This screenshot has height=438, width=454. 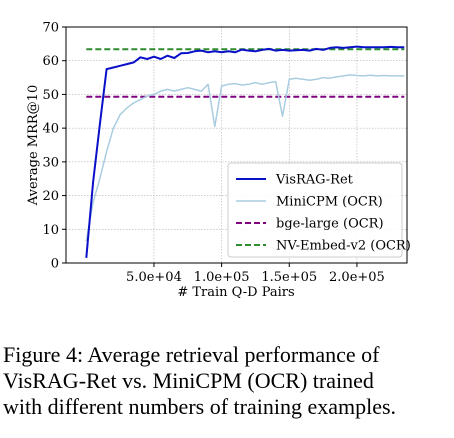 What do you see at coordinates (154, 277) in the screenshot?
I see `x-tick-label: 5.0e+04` at bounding box center [154, 277].